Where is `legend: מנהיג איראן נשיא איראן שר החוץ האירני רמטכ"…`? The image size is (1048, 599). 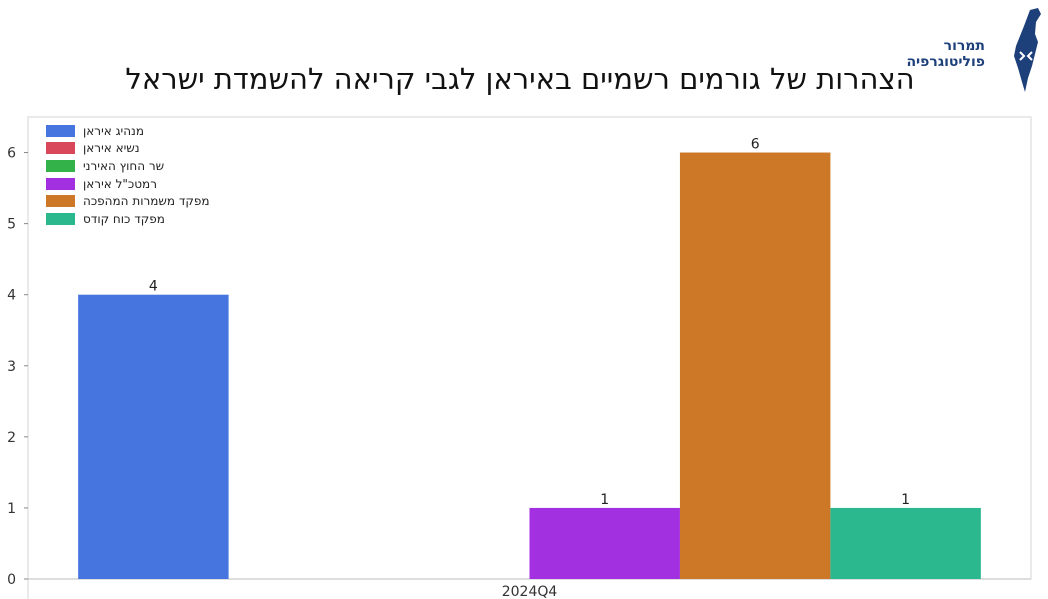
legend: מנהיג איראן נשיא איראן שר החוץ האירני רמטכ"… is located at coordinates (128, 175).